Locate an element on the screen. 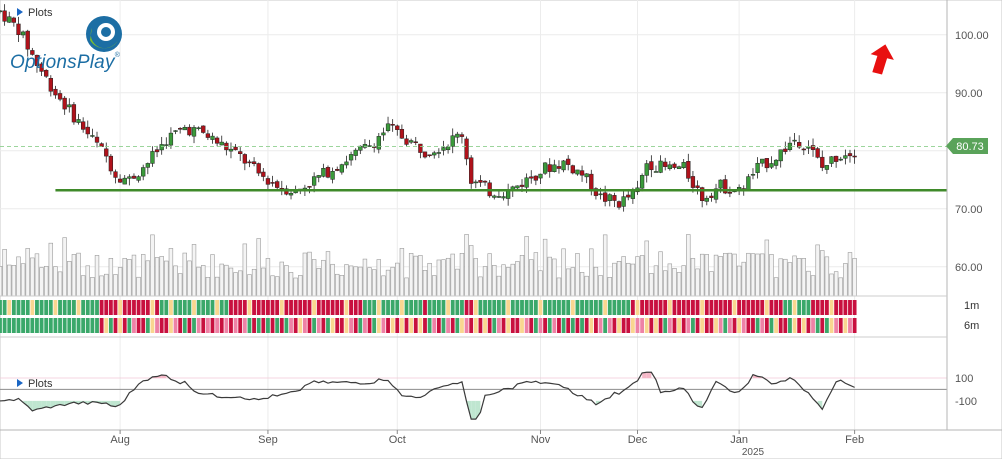  indicator-plots-toggle: Plots is located at coordinates (35, 384).